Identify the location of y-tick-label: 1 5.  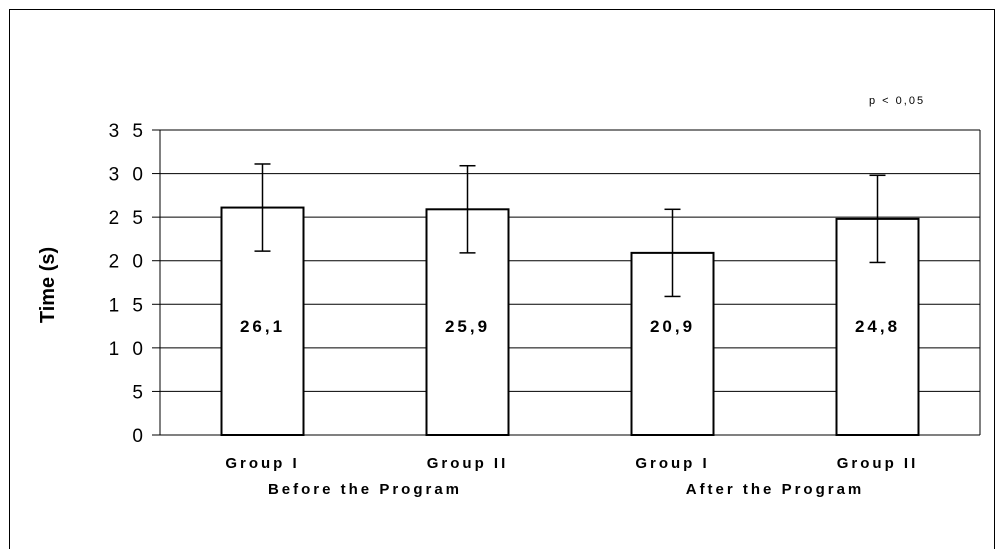
(128, 305).